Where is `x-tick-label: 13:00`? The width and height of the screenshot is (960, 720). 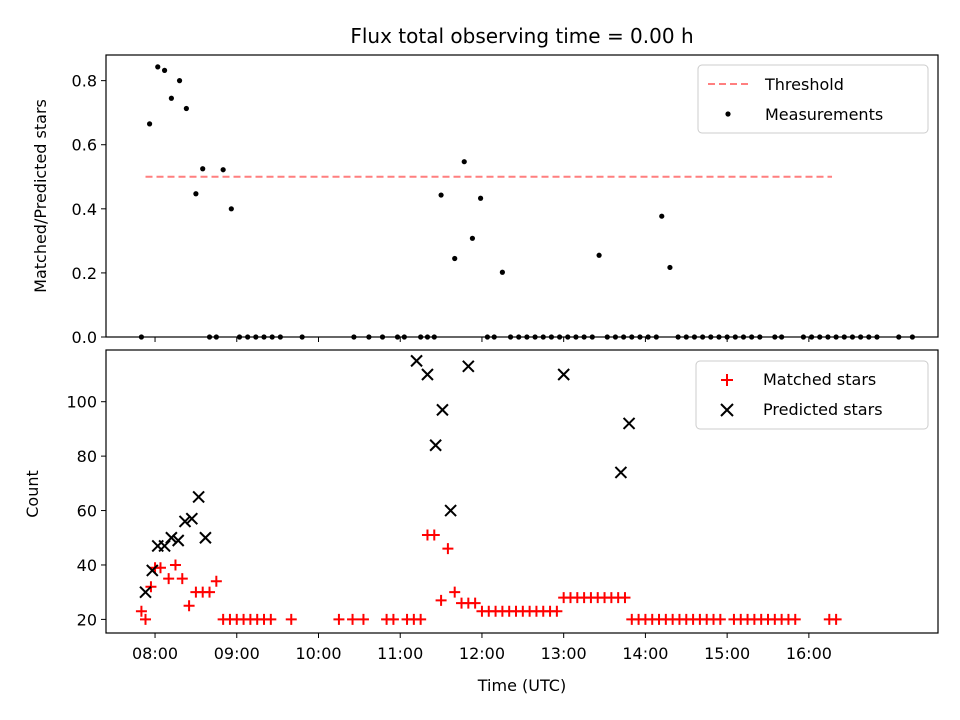 x-tick-label: 13:00 is located at coordinates (564, 653).